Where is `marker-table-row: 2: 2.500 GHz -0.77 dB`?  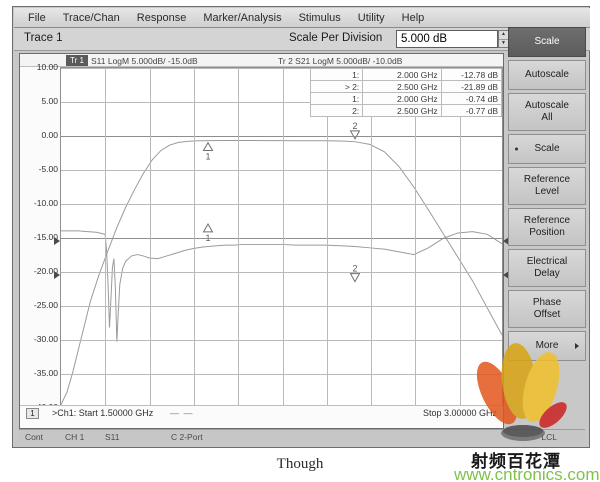
marker-table-row: 2: 2.500 GHz -0.77 dB is located at coordinates (406, 110).